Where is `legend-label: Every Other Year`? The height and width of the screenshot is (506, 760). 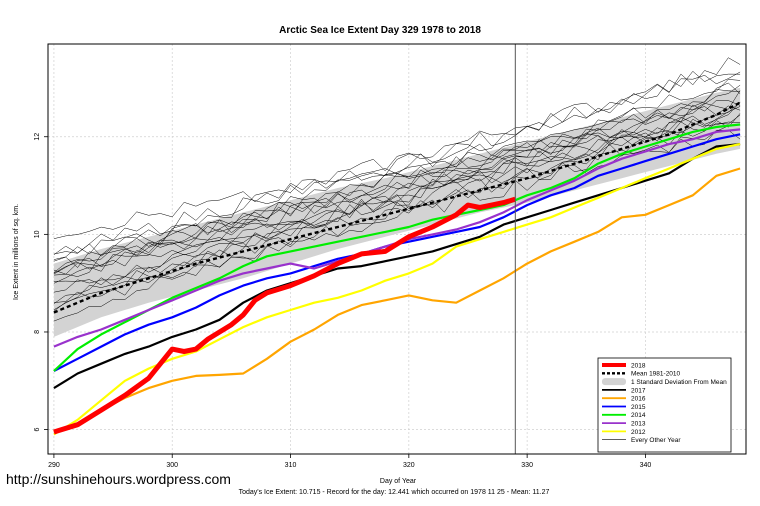 legend-label: Every Other Year is located at coordinates (656, 440).